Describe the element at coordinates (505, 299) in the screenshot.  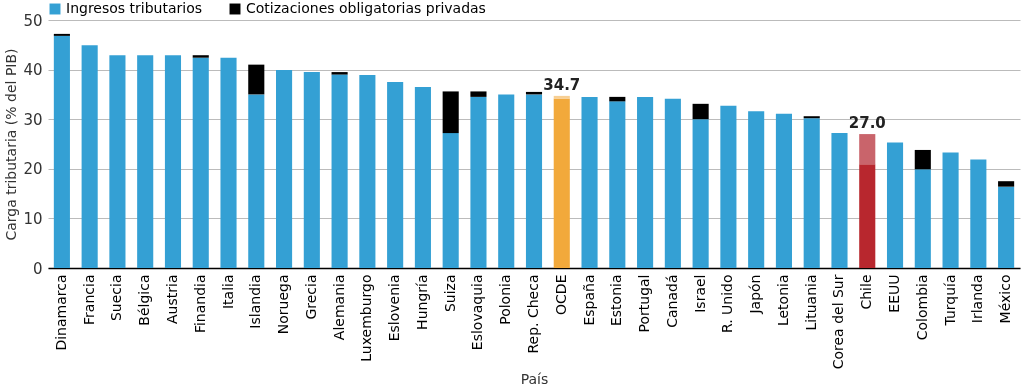
I see `x-tick-label: Polonia` at that location.